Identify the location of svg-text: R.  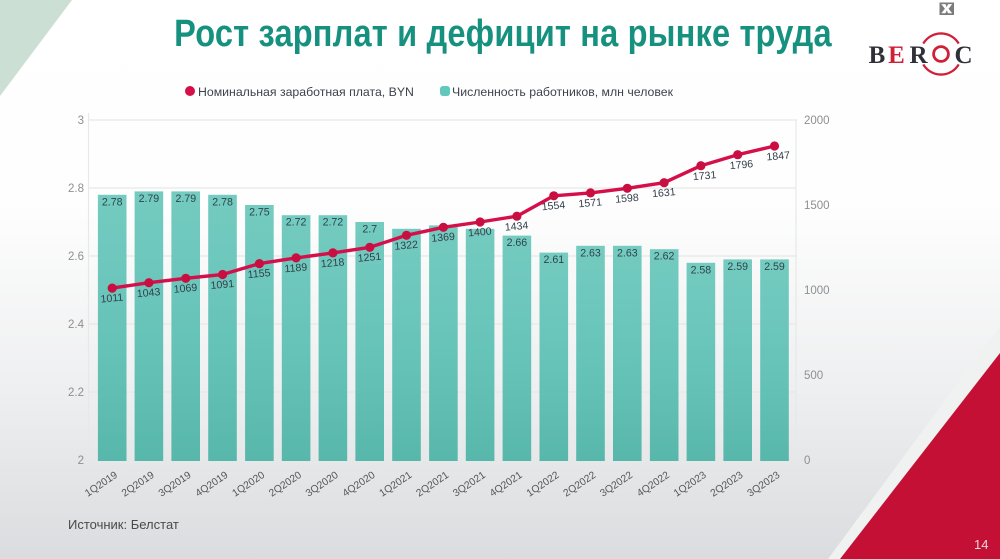
(918, 55).